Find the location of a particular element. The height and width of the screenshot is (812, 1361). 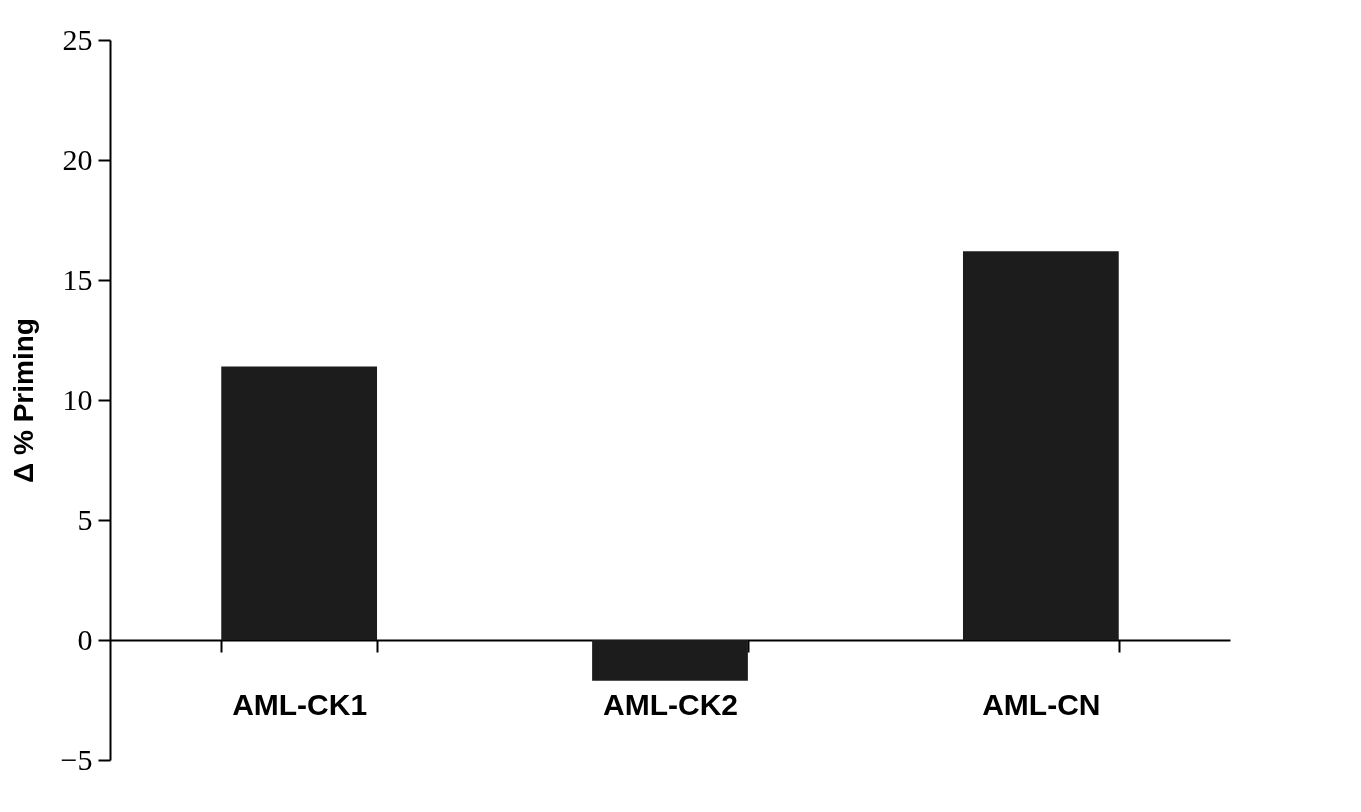

y-tick-label: 15 is located at coordinates (77, 279).